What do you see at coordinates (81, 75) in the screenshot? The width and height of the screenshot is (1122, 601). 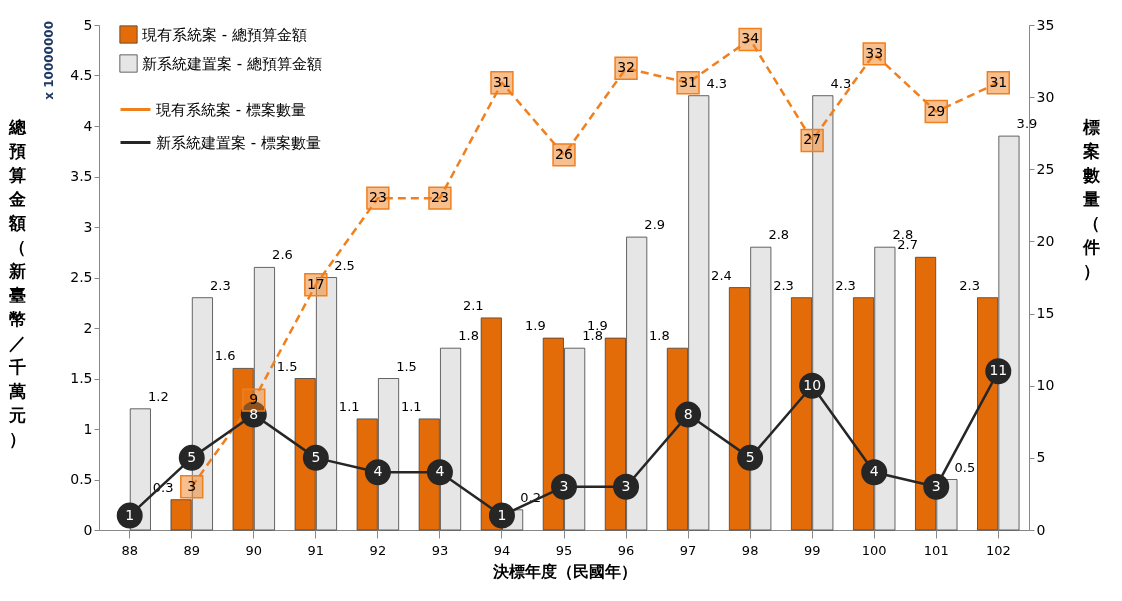 I see `y-tick-label: 4.5` at bounding box center [81, 75].